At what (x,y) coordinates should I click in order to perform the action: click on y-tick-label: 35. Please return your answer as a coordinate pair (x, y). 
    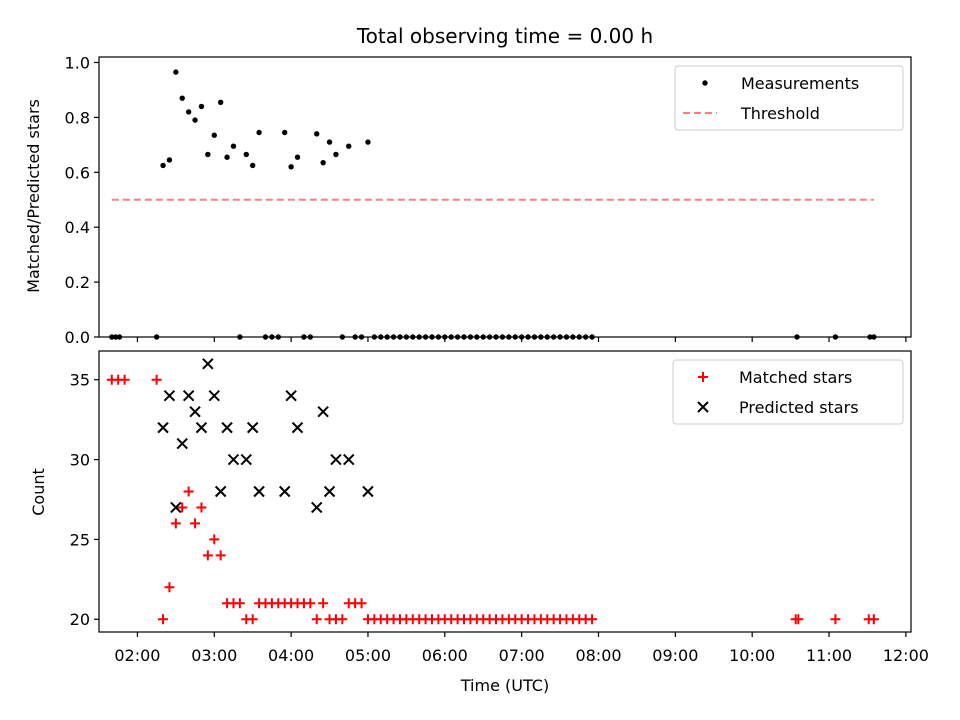
    Looking at the image, I should click on (80, 380).